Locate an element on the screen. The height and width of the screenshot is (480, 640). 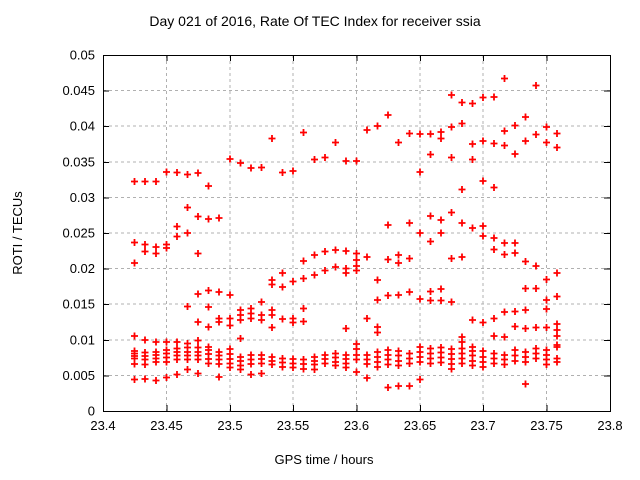
x-tick-label: 23.8 is located at coordinates (609, 425).